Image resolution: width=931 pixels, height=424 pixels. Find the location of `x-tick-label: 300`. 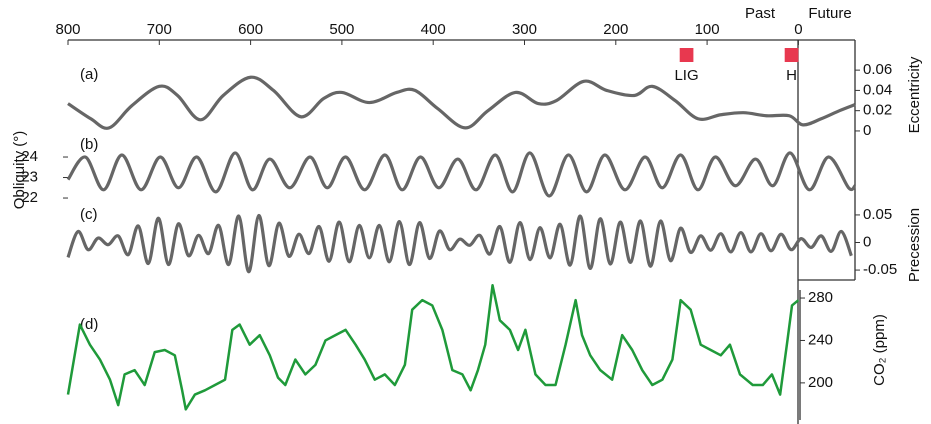

x-tick-label: 300 is located at coordinates (524, 29).